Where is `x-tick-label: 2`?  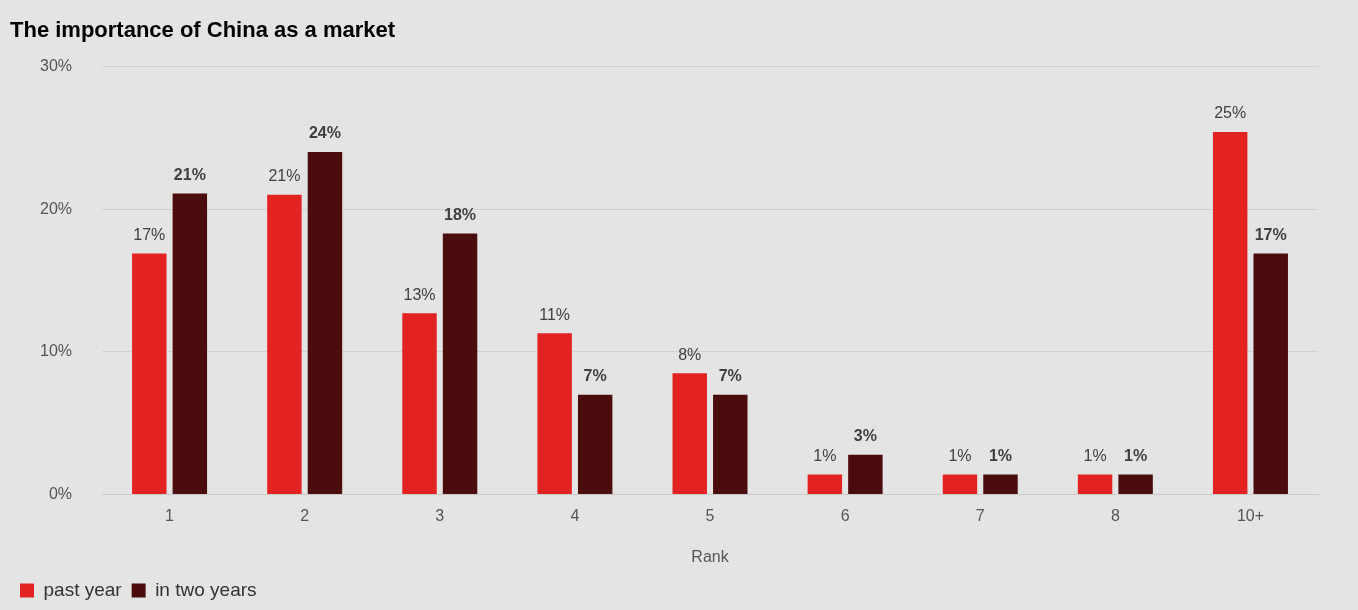 x-tick-label: 2 is located at coordinates (305, 515).